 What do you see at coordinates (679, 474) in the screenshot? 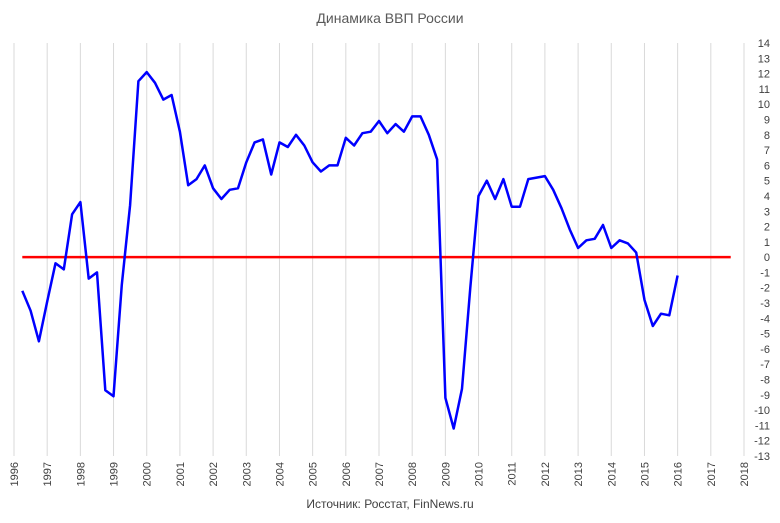
I see `x-tick-label: 2016` at bounding box center [679, 474].